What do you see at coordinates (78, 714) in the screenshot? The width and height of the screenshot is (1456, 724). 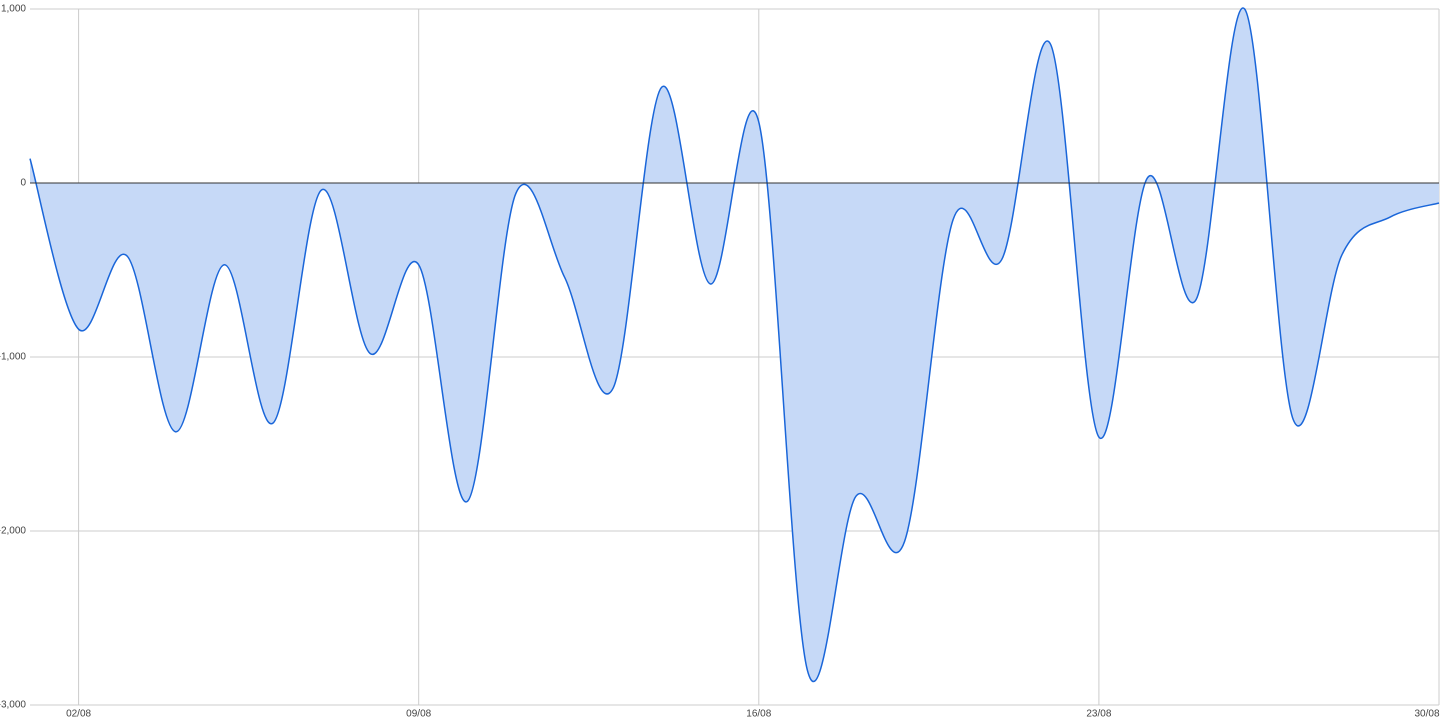 I see `x-tick-label: 02/08` at bounding box center [78, 714].